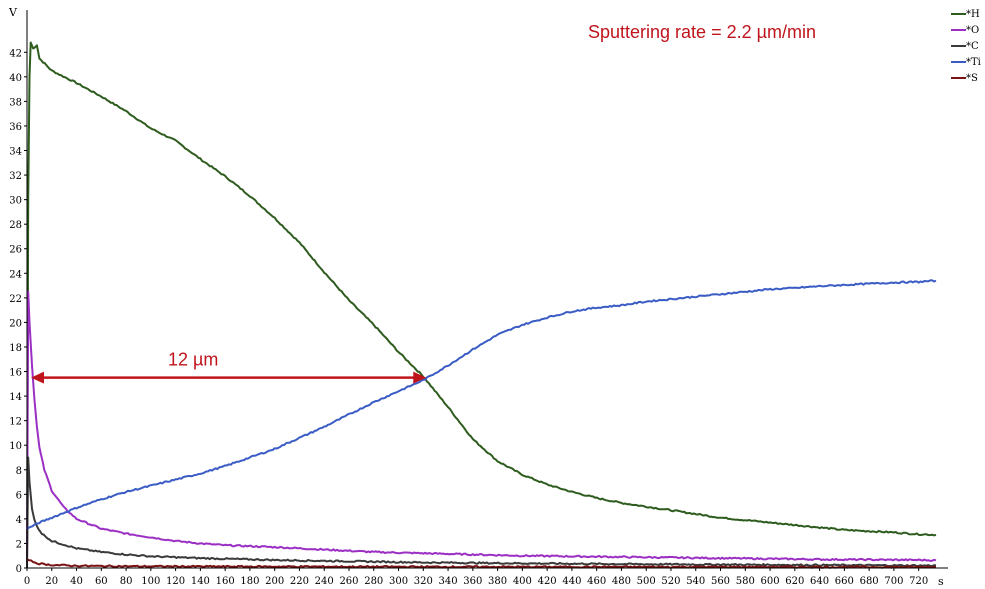 The image size is (985, 589). Describe the element at coordinates (745, 581) in the screenshot. I see `x-tick-label: 580` at that location.